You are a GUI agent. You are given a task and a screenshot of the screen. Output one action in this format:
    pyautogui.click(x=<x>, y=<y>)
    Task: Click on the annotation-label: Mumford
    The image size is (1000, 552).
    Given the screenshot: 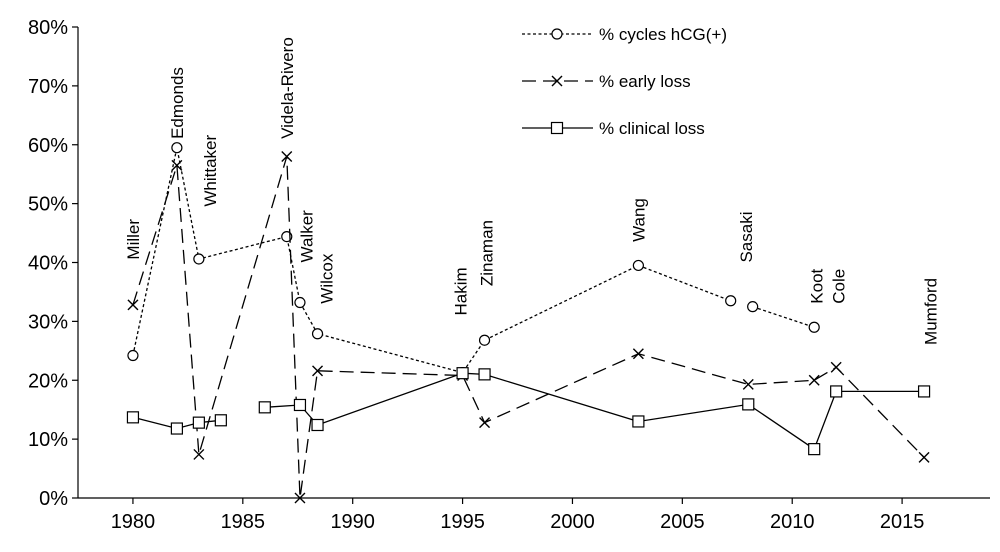 What is the action you would take?
    pyautogui.click(x=931, y=311)
    